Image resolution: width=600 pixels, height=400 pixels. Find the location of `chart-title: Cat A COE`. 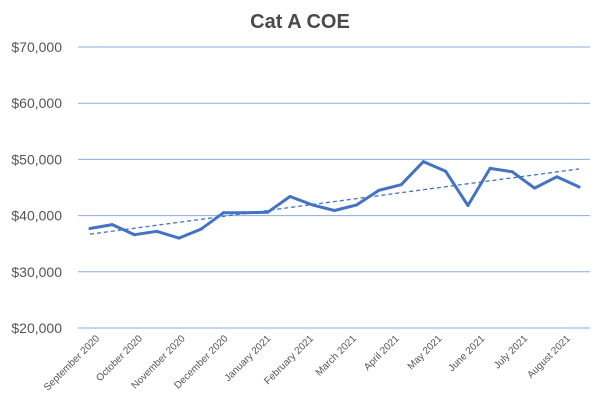

chart-title: Cat A COE is located at coordinates (300, 22).